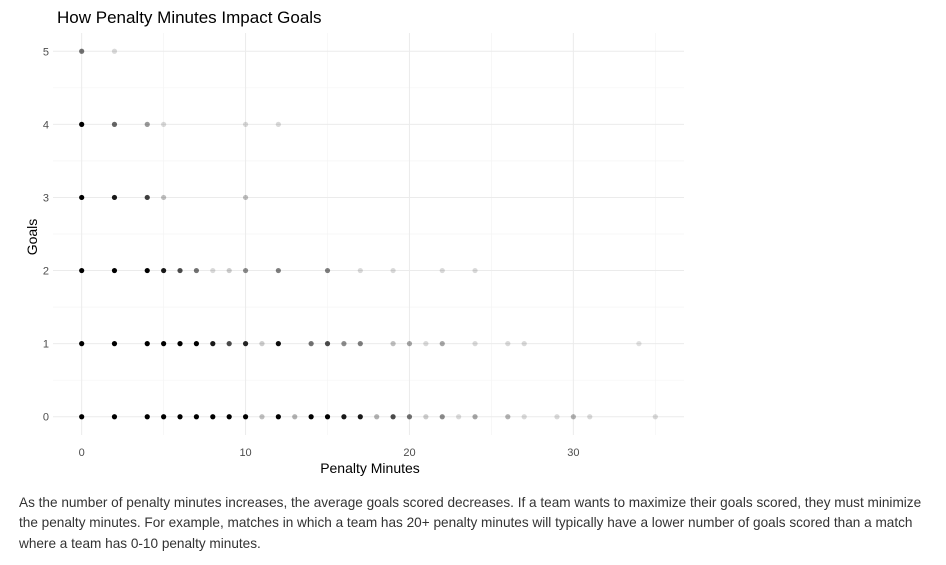 This screenshot has width=946, height=565. What do you see at coordinates (409, 453) in the screenshot?
I see `x-tick-label: 20` at bounding box center [409, 453].